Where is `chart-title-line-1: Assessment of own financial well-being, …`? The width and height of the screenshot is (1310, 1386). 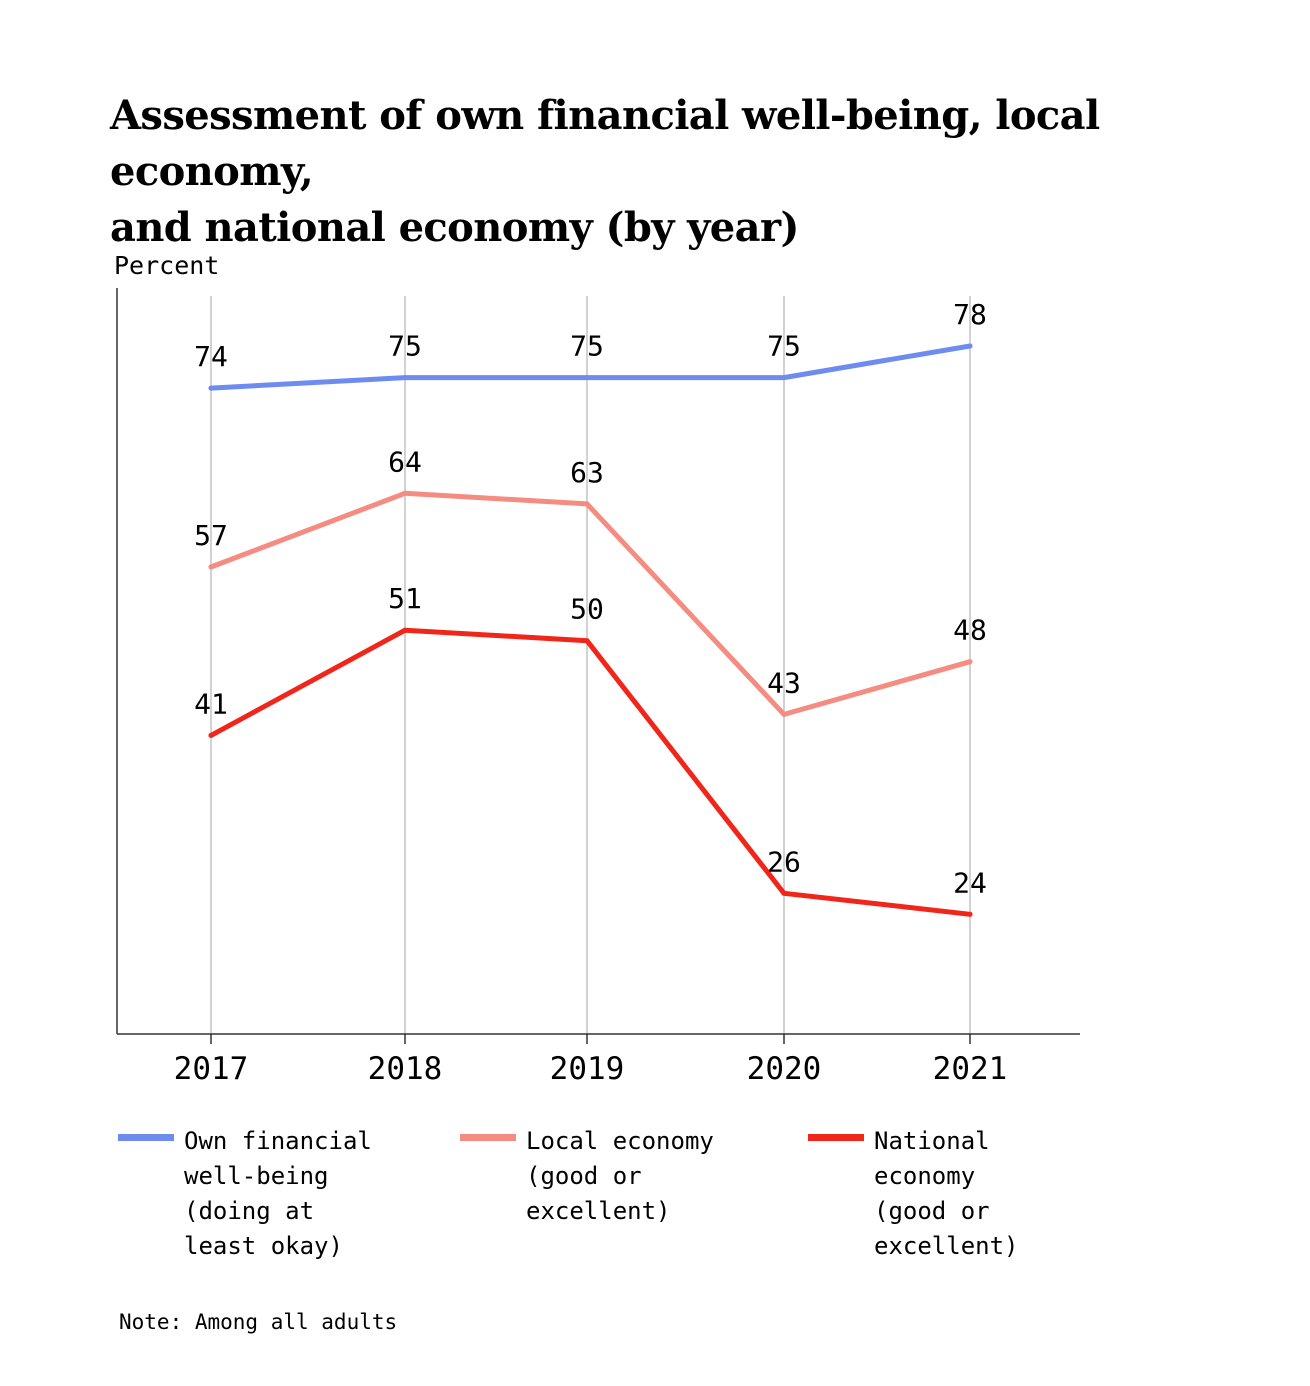 chart-title-line-1: Assessment of own financial well-being, … is located at coordinates (605, 143).